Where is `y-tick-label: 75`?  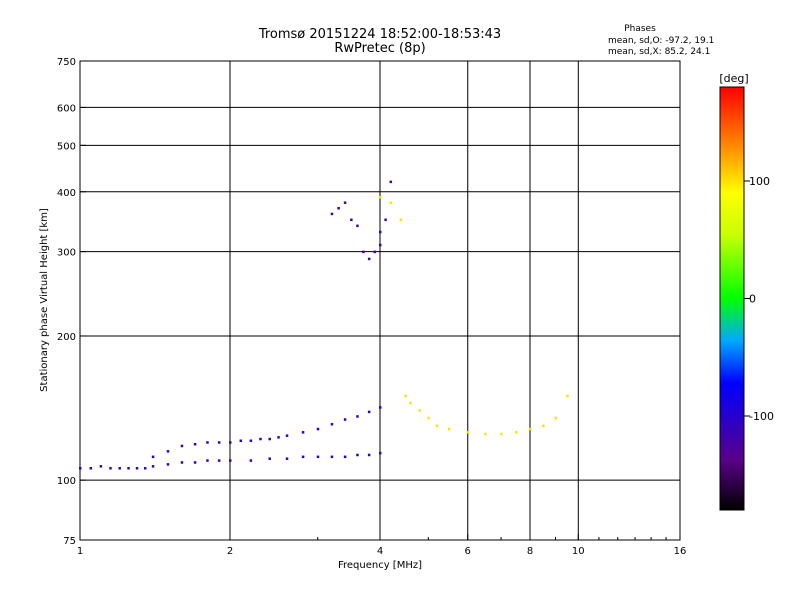 y-tick-label: 75 is located at coordinates (69, 541).